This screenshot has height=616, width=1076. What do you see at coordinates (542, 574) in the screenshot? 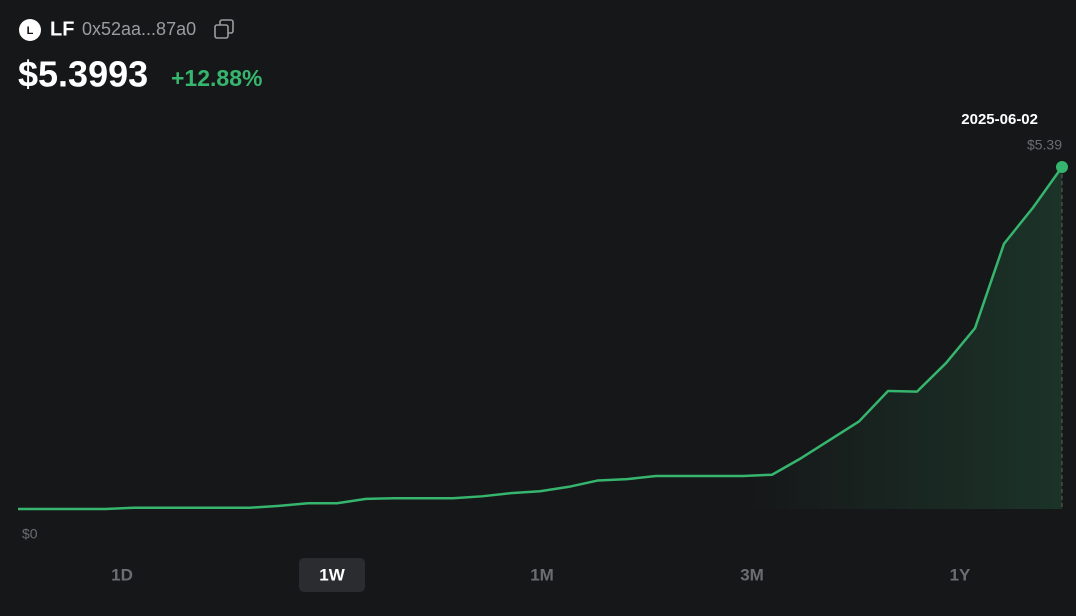
I see `range-button: 1M` at bounding box center [542, 574].